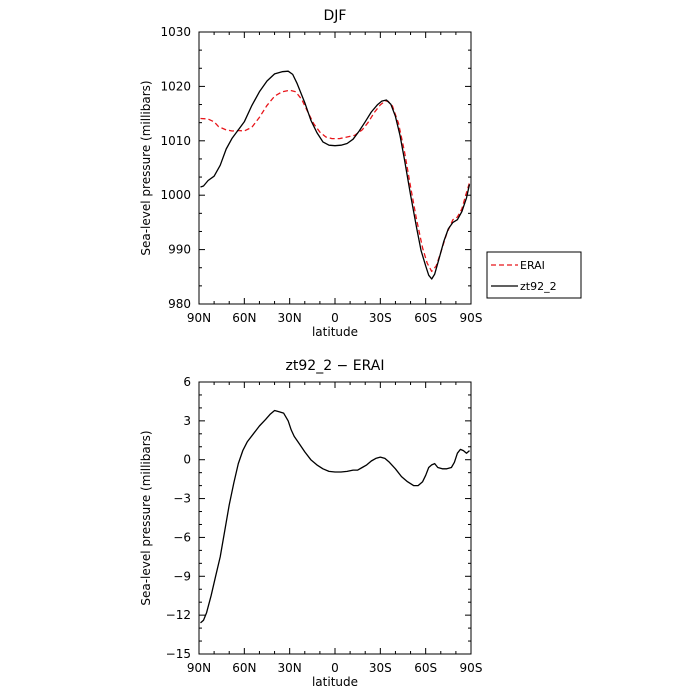  What do you see at coordinates (532, 265) in the screenshot?
I see `legend-label: ERAI` at bounding box center [532, 265].